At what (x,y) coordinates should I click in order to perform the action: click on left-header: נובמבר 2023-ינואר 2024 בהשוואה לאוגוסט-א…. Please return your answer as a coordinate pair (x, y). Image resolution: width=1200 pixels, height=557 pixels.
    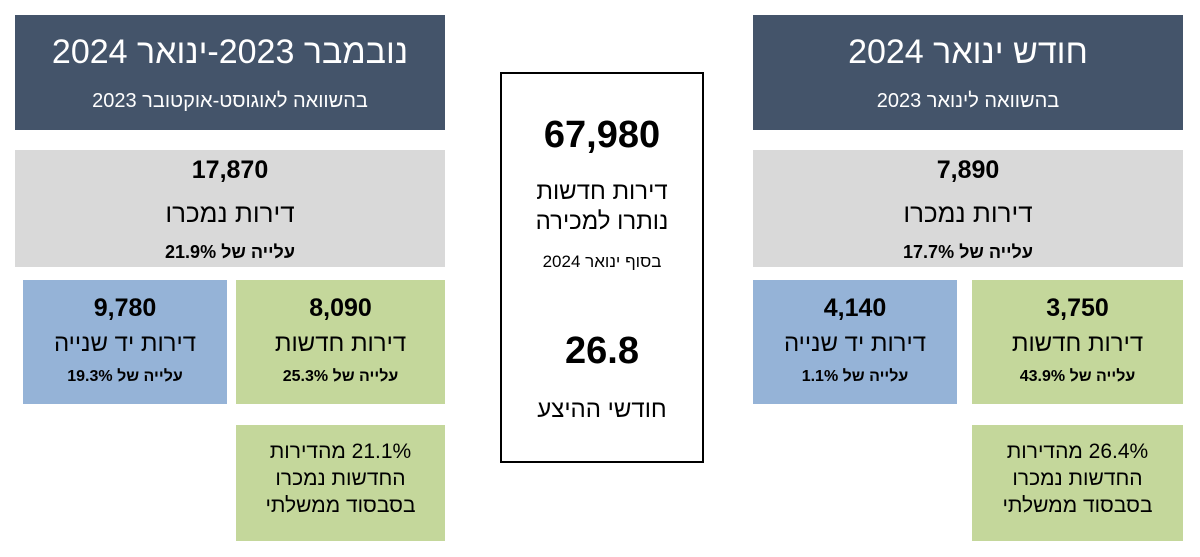
    Looking at the image, I should click on (230, 72).